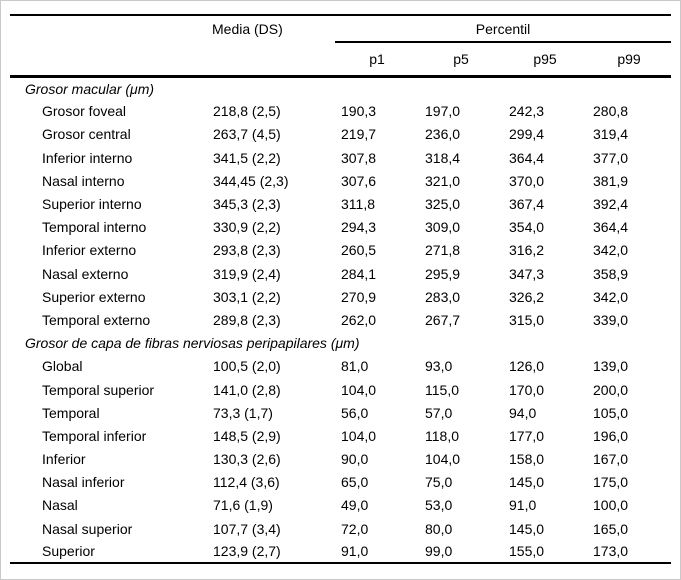 Image resolution: width=681 pixels, height=580 pixels. What do you see at coordinates (503, 29) in the screenshot?
I see `percentil-group-header: Percentil` at bounding box center [503, 29].